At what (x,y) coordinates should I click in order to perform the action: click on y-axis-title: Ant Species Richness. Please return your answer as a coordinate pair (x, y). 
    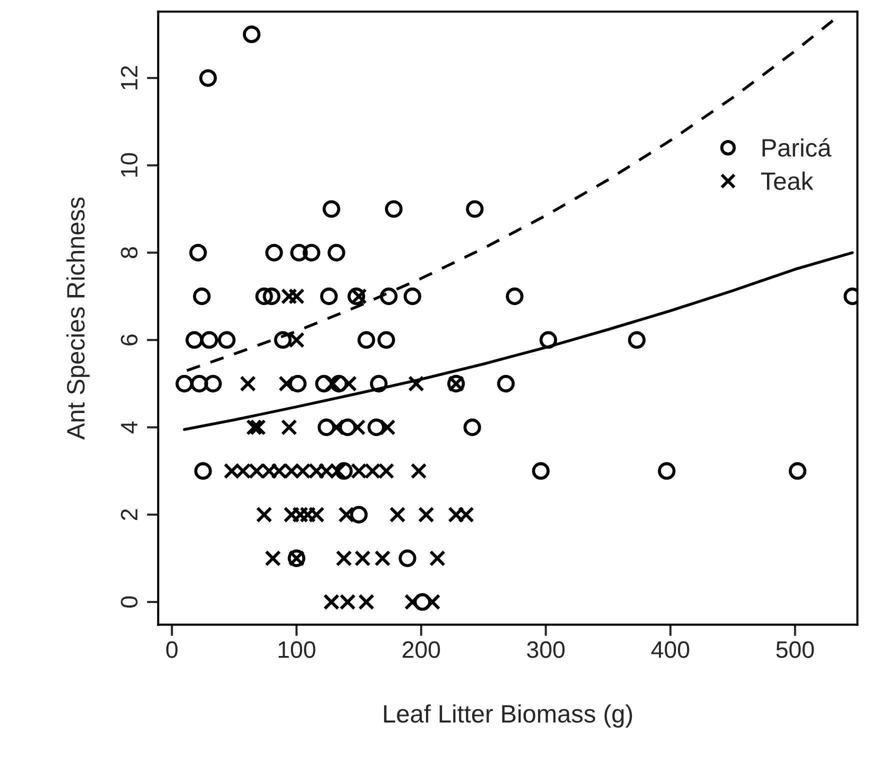
    Looking at the image, I should click on (78, 318).